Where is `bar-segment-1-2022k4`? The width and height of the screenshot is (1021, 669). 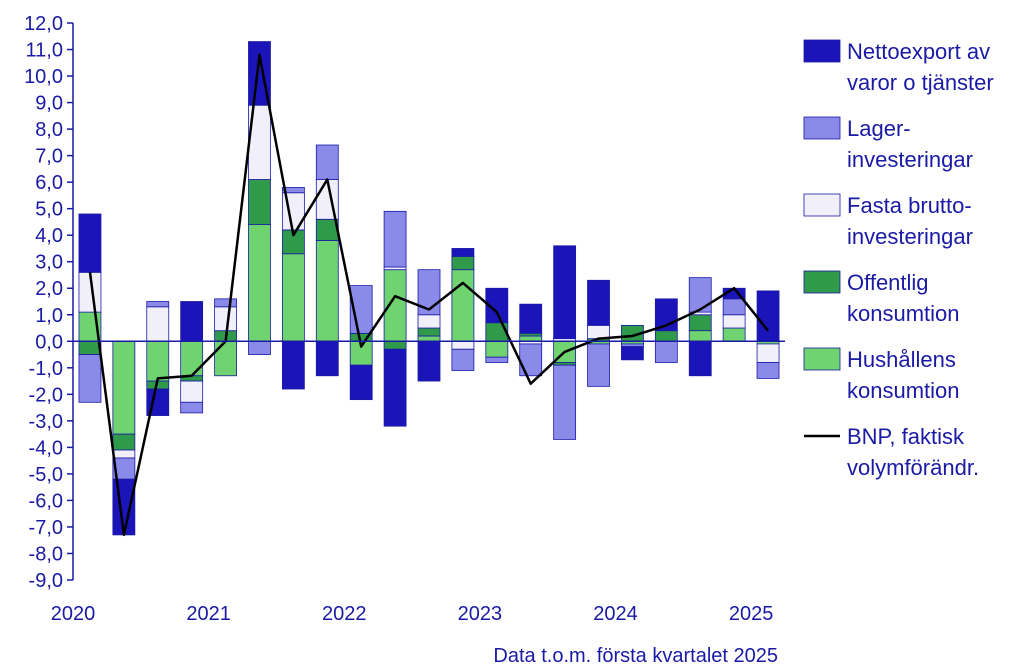
bar-segment-1-2022k4 is located at coordinates (463, 305).